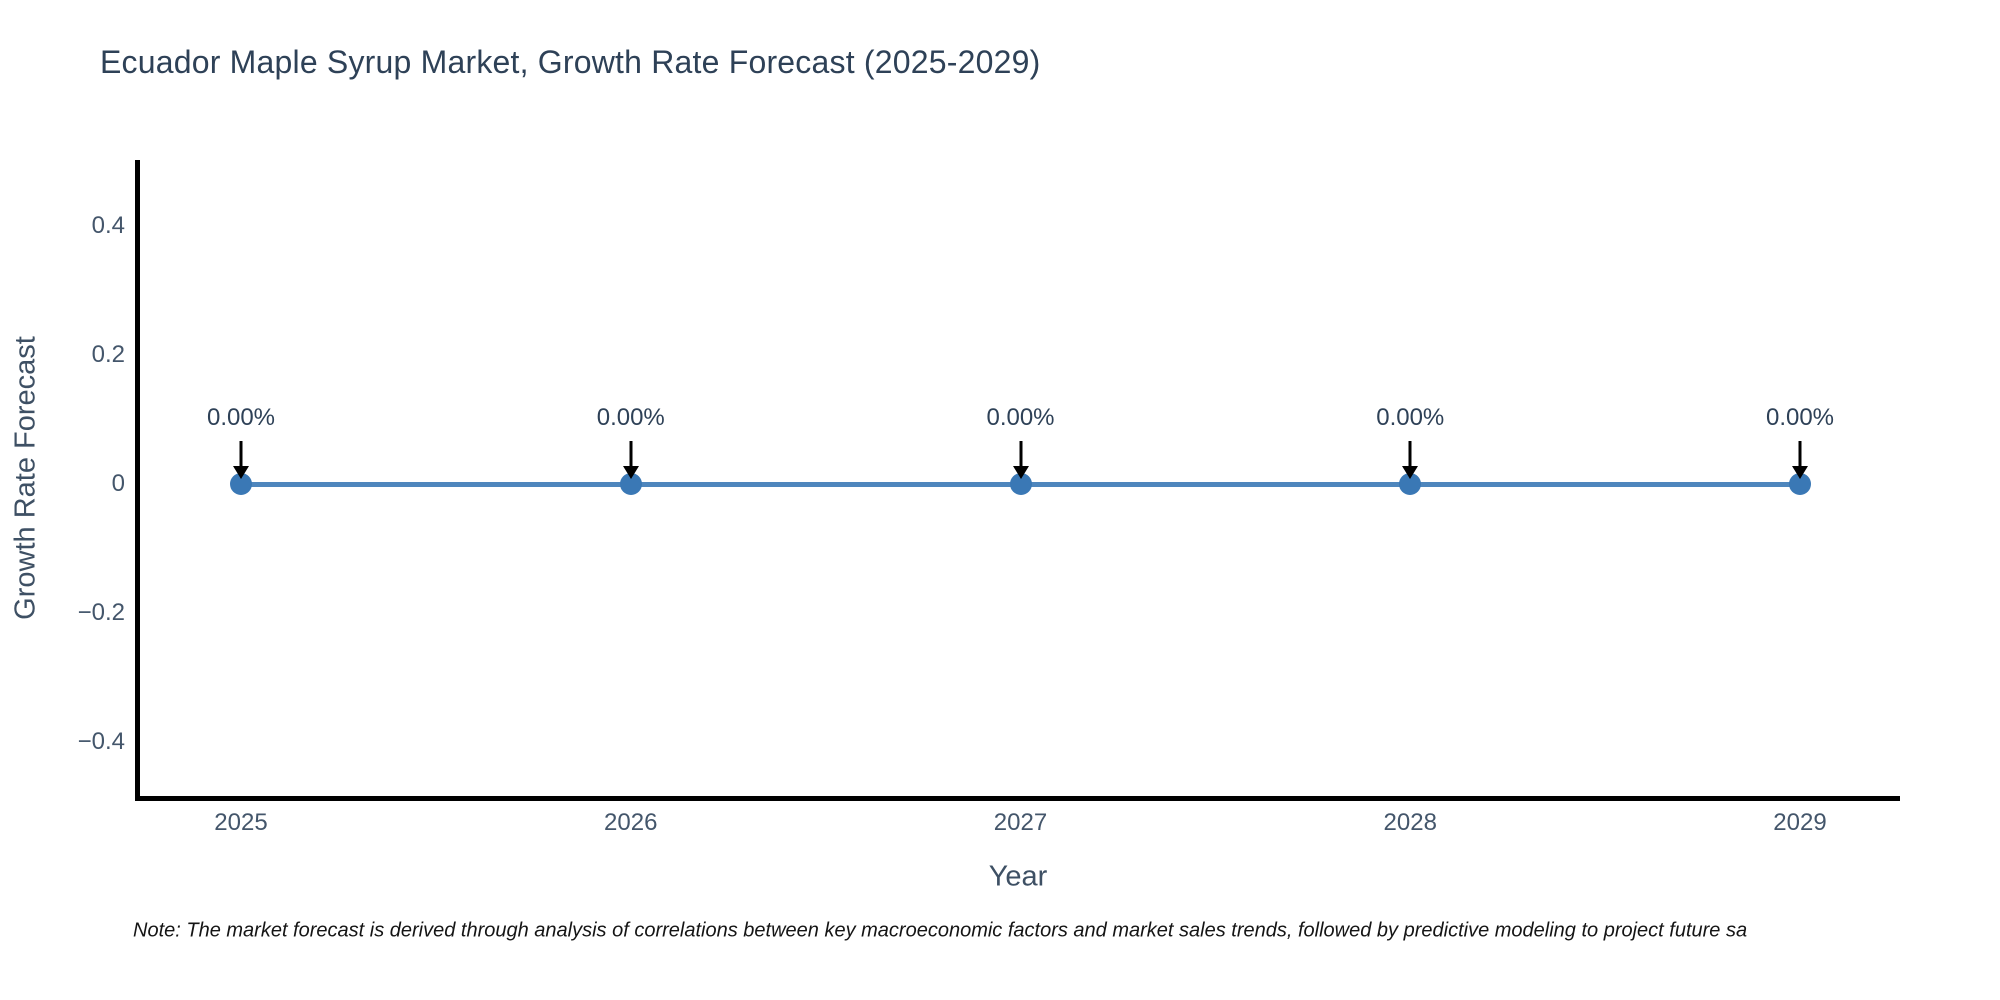  I want to click on y-tick-label: −0.2, so click(101, 612).